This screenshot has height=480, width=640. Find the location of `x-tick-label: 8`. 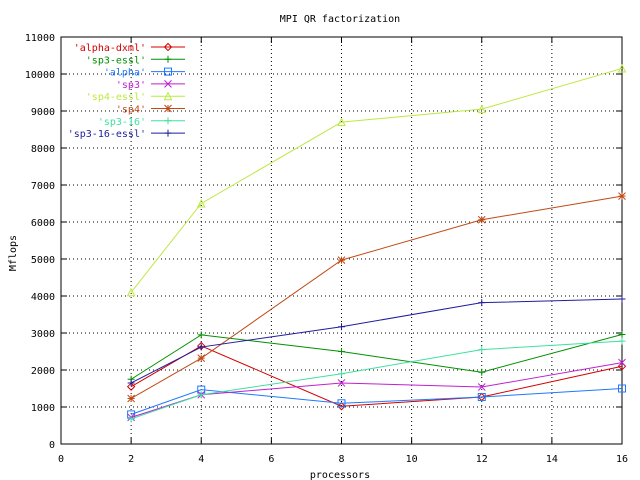

x-tick-label: 8 is located at coordinates (341, 459).